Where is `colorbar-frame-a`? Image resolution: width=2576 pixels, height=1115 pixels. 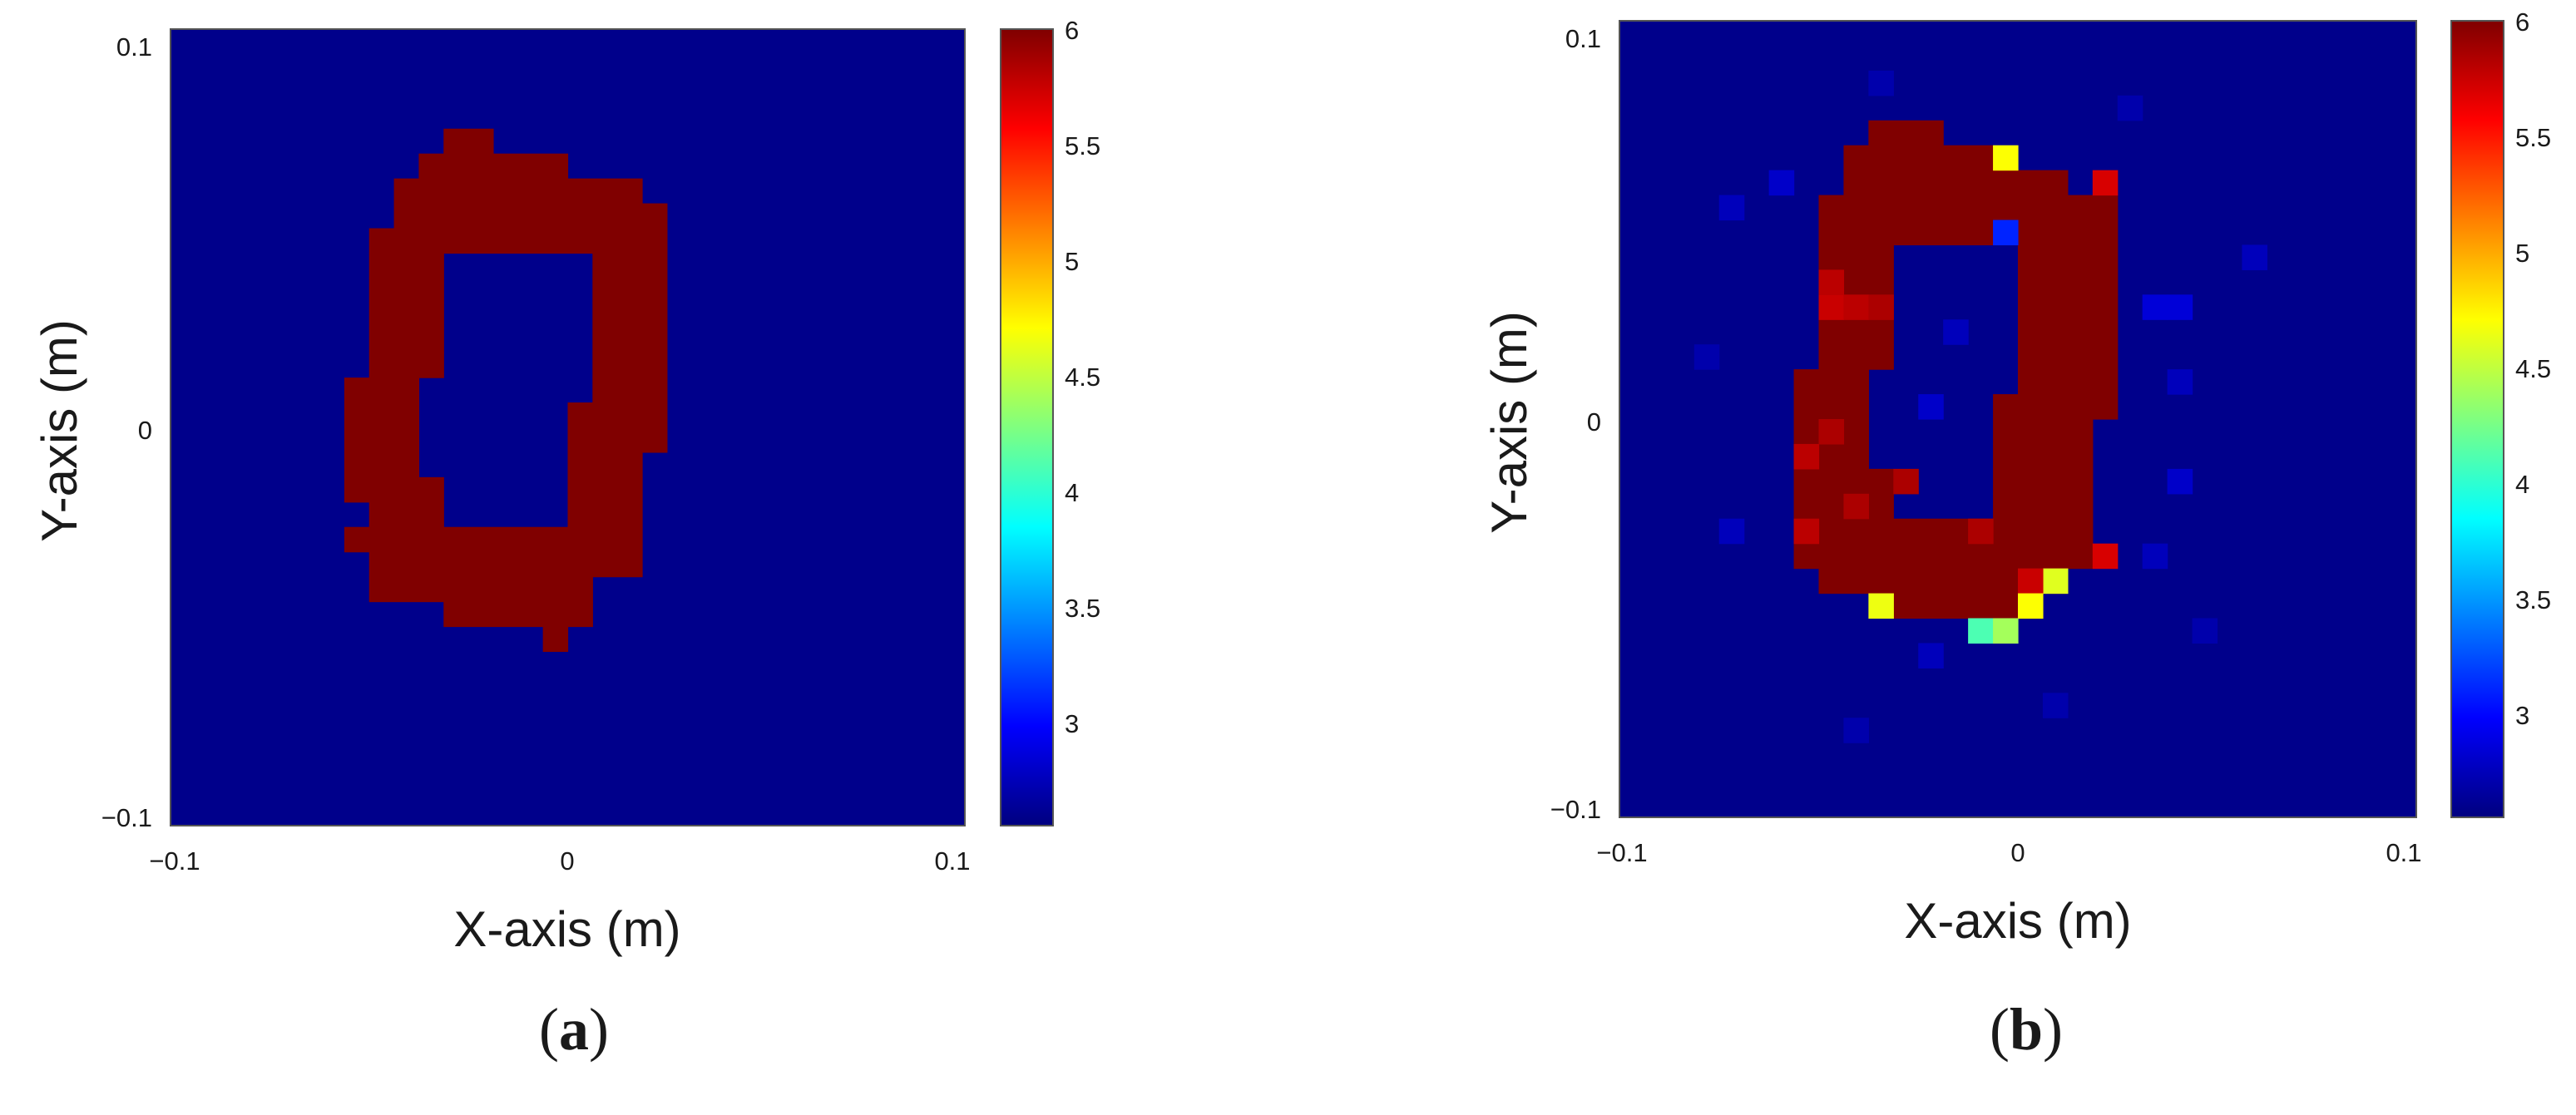
colorbar-frame-a is located at coordinates (1027, 427).